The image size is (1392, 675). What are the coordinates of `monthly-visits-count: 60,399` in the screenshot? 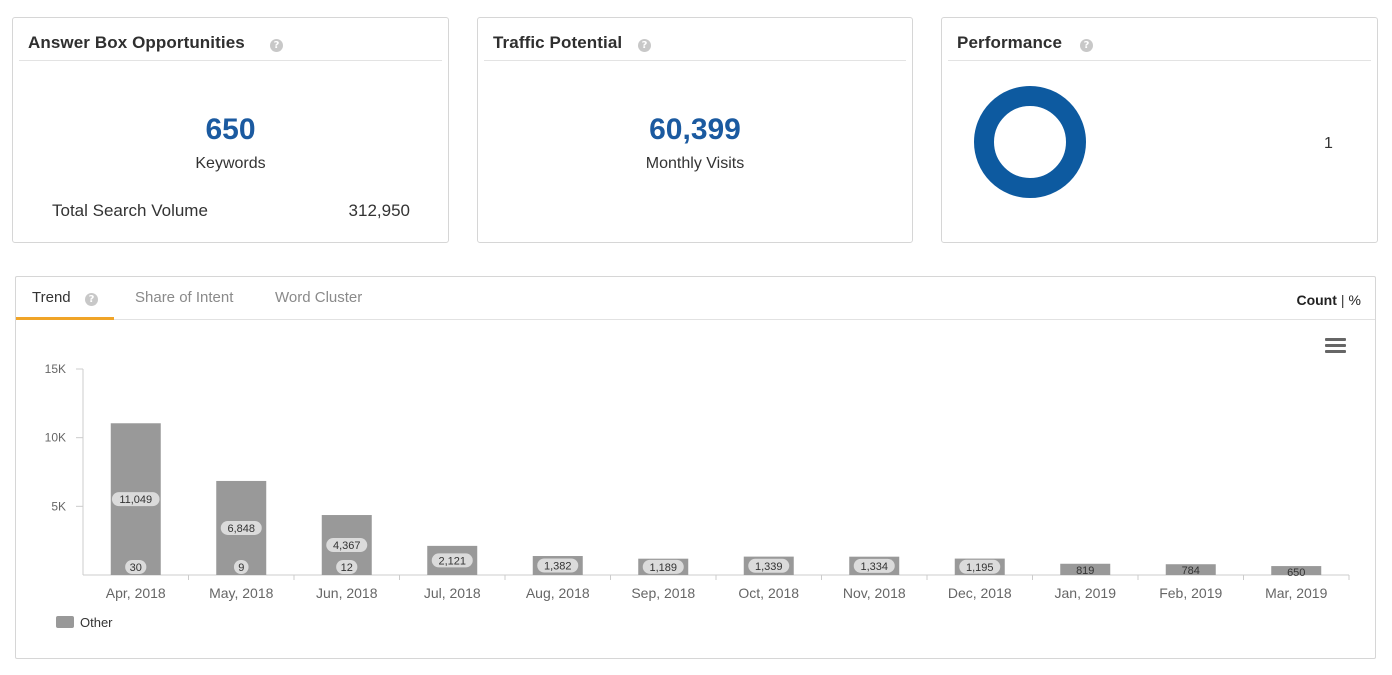 It's located at (695, 129).